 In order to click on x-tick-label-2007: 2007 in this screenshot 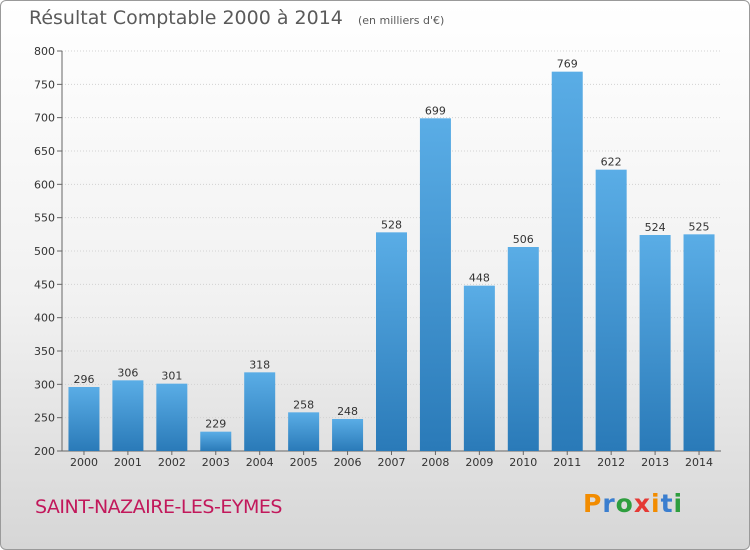, I will do `click(392, 462)`.